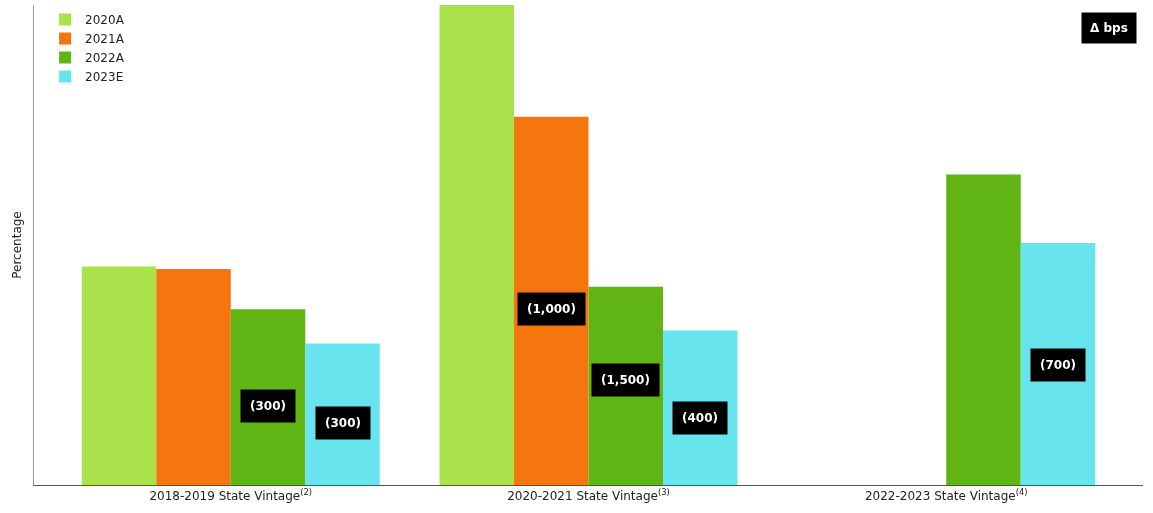  Describe the element at coordinates (625, 380) in the screenshot. I see `annotation: (1,500)` at that location.